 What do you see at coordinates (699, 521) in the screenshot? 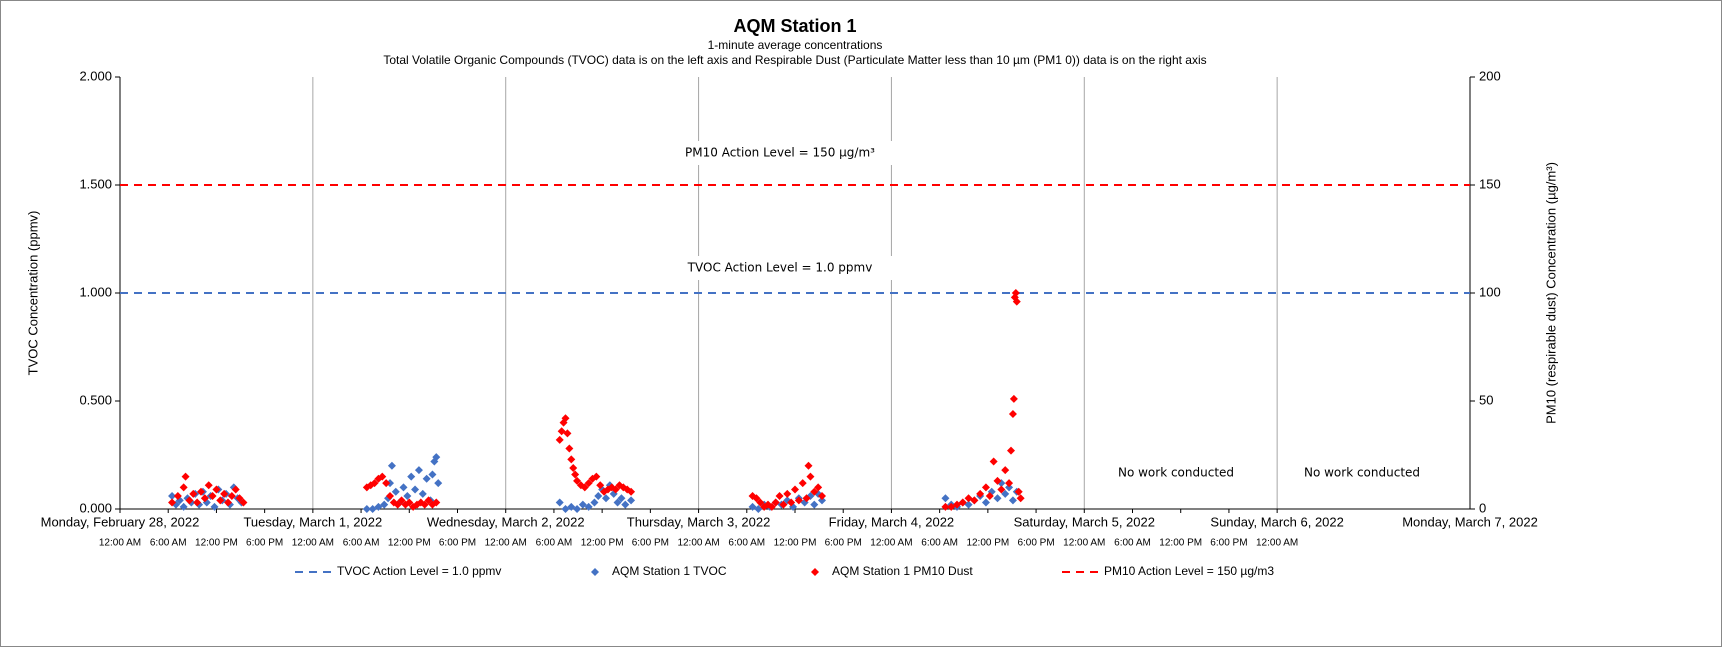
I see `x-tick-label: Thursday, March 3, 2022` at bounding box center [699, 521].